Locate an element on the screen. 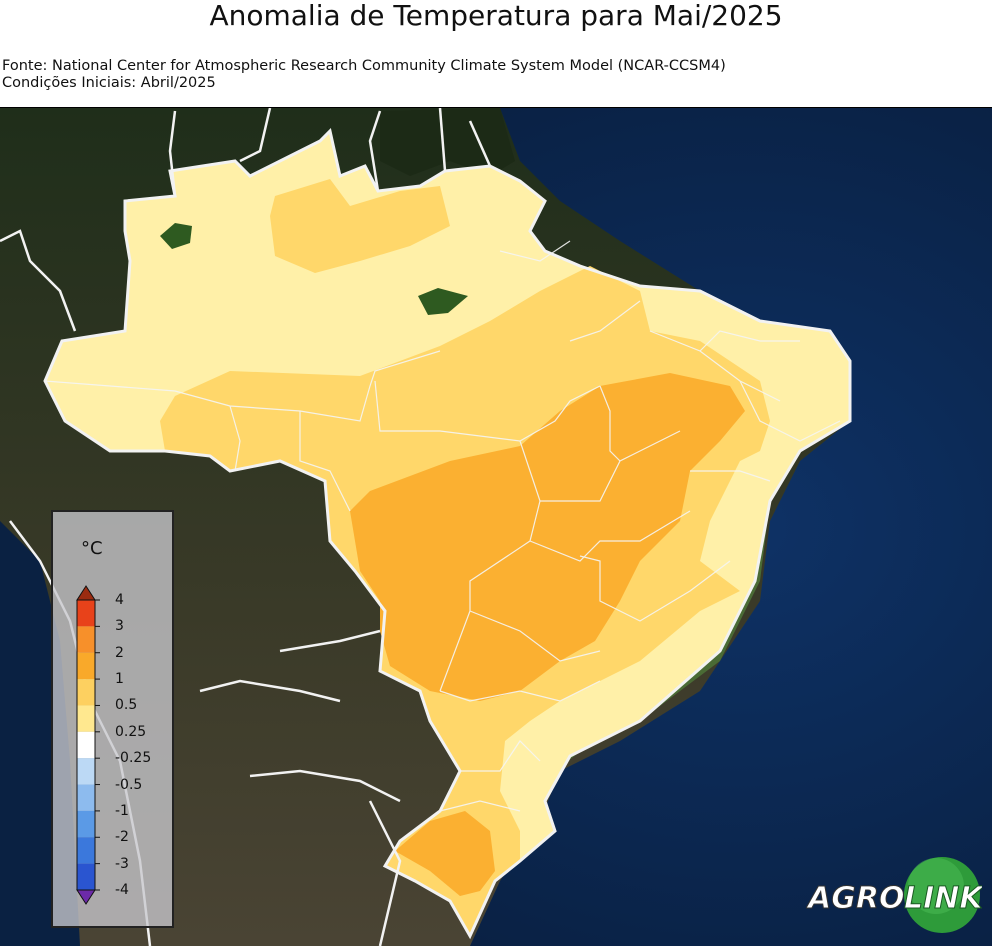 This screenshot has width=992, height=946. colorbar-tick-label: -3 is located at coordinates (122, 863).